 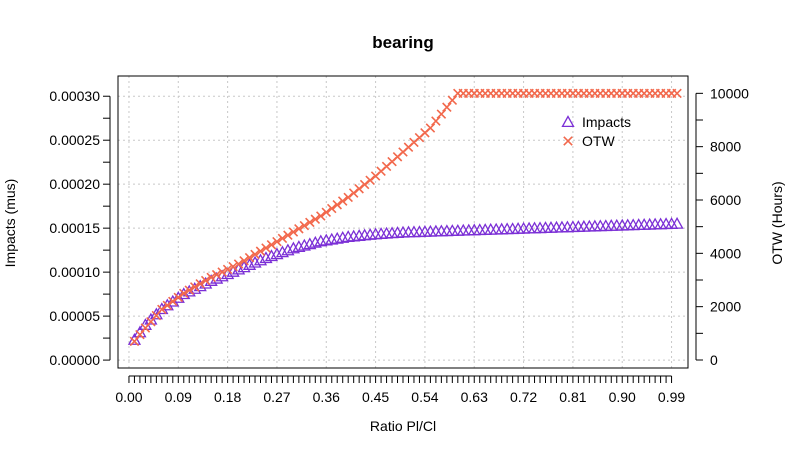 I want to click on x-tick-label: 0.27, so click(x=276, y=397).